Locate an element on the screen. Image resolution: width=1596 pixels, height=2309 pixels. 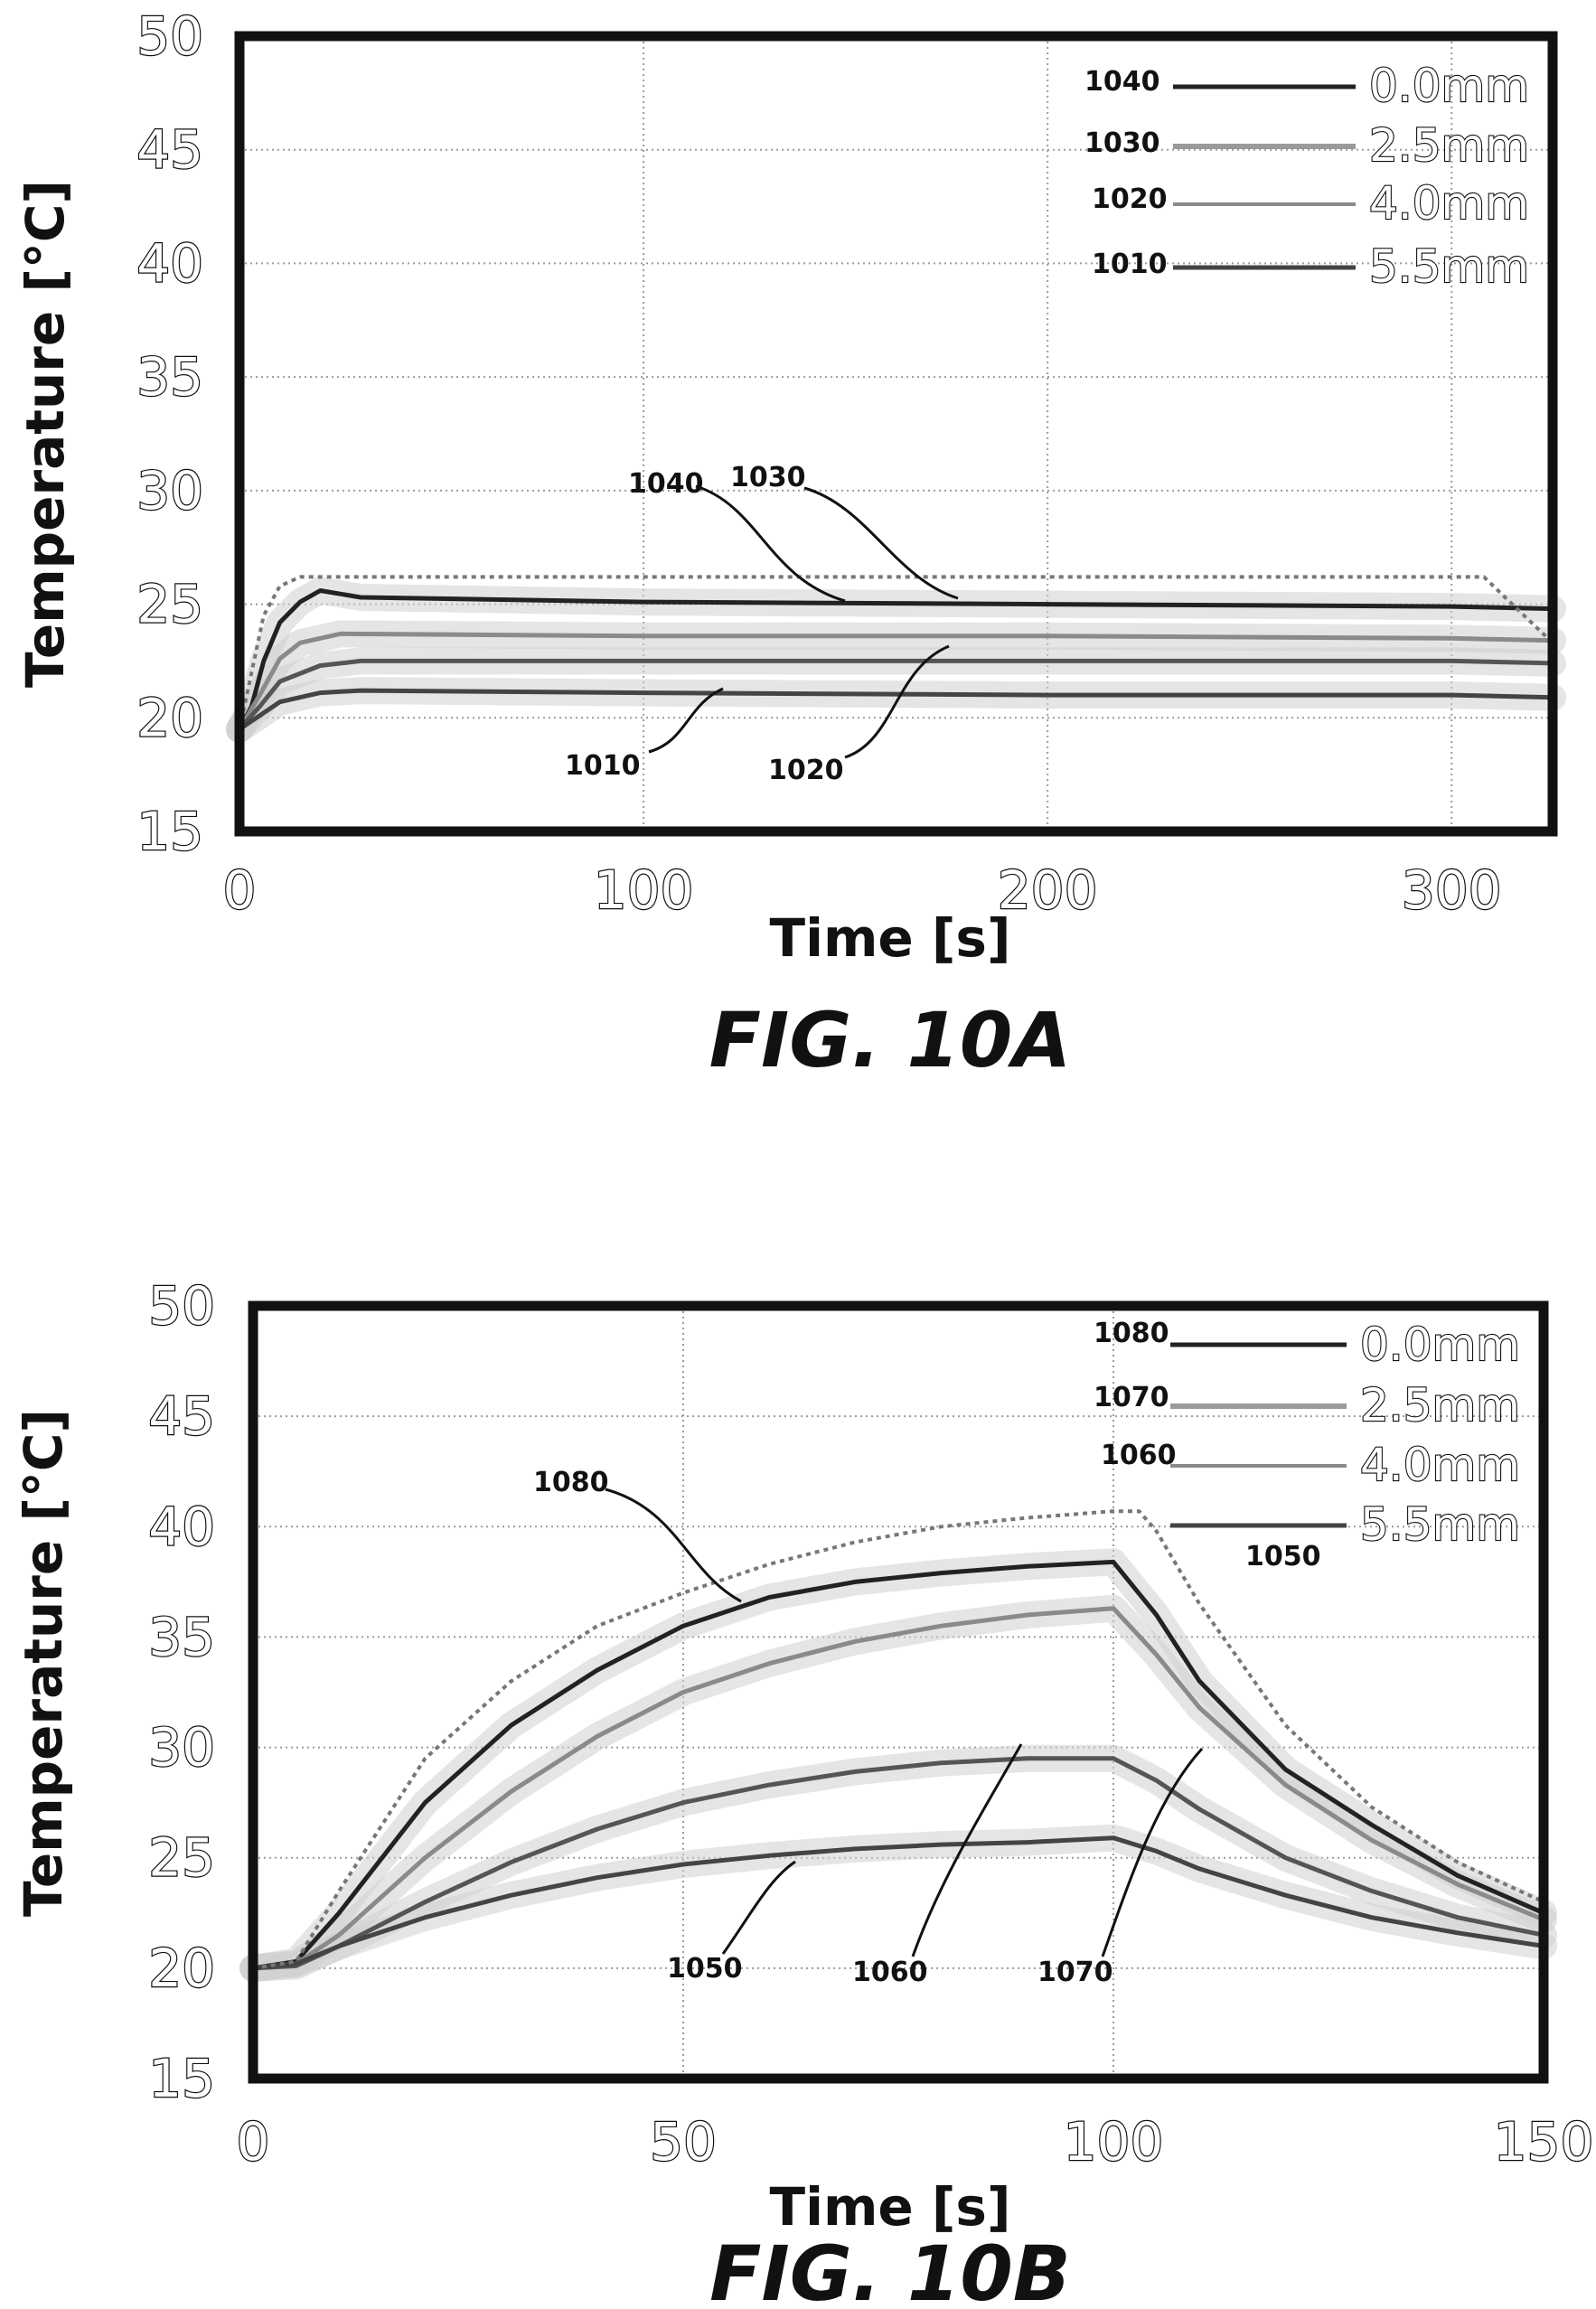
callouts-fig-10a: 1040 1030 1010 1020 is located at coordinates (762, 624).